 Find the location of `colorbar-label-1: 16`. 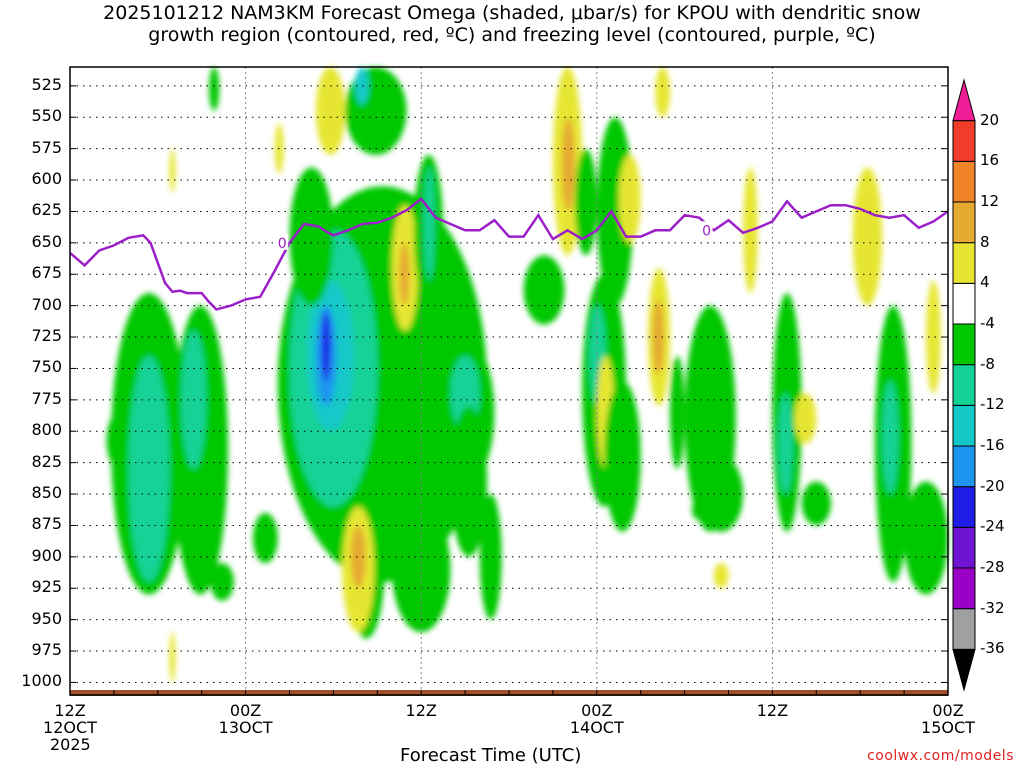

colorbar-label-1: 16 is located at coordinates (990, 160).